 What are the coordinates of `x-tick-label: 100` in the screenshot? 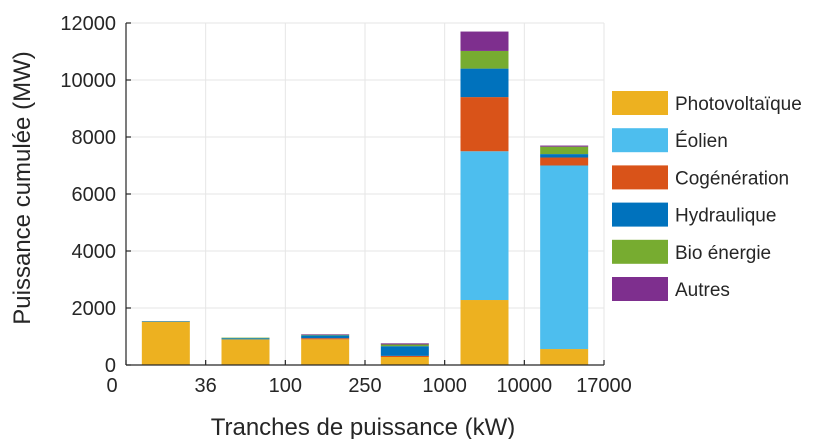 It's located at (285, 386).